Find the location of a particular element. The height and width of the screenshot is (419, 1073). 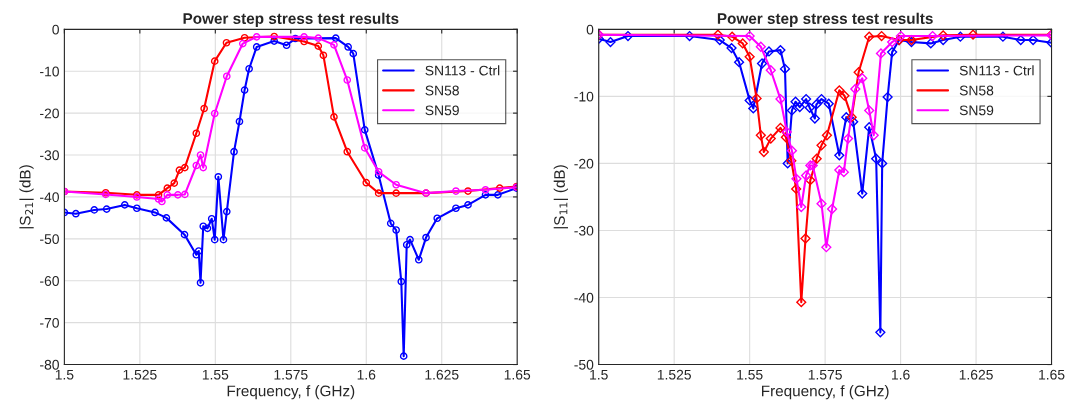

y-axis-title: |S$_{11}$| (dB) is located at coordinates (561, 197).